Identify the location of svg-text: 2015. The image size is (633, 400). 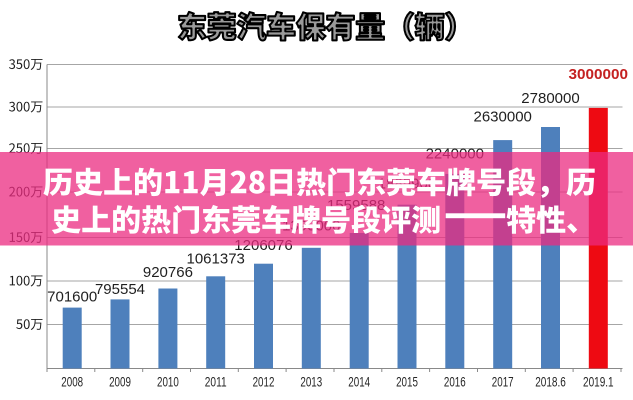
(407, 382).